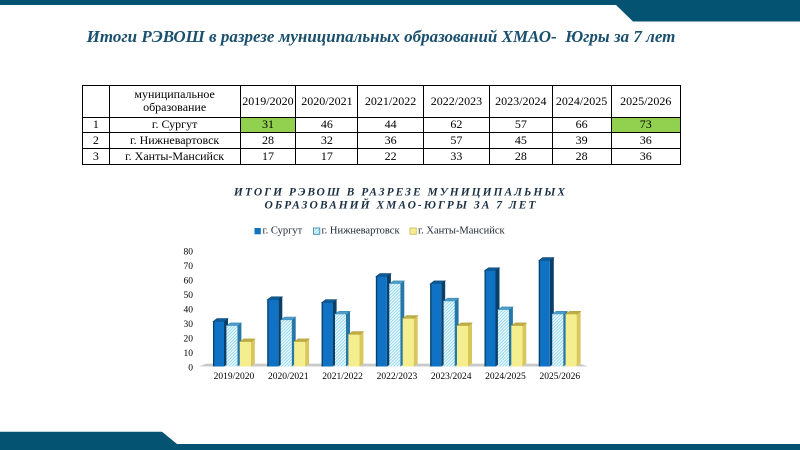 Image resolution: width=800 pixels, height=450 pixels. Describe the element at coordinates (451, 377) in the screenshot. I see `svg-text: 2023/2024` at that location.